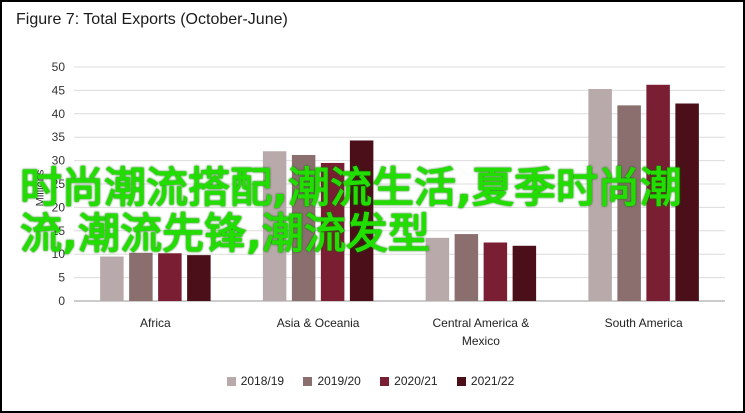 The image size is (745, 413). Describe the element at coordinates (481, 341) in the screenshot. I see `x-category-label: Mexico` at that location.